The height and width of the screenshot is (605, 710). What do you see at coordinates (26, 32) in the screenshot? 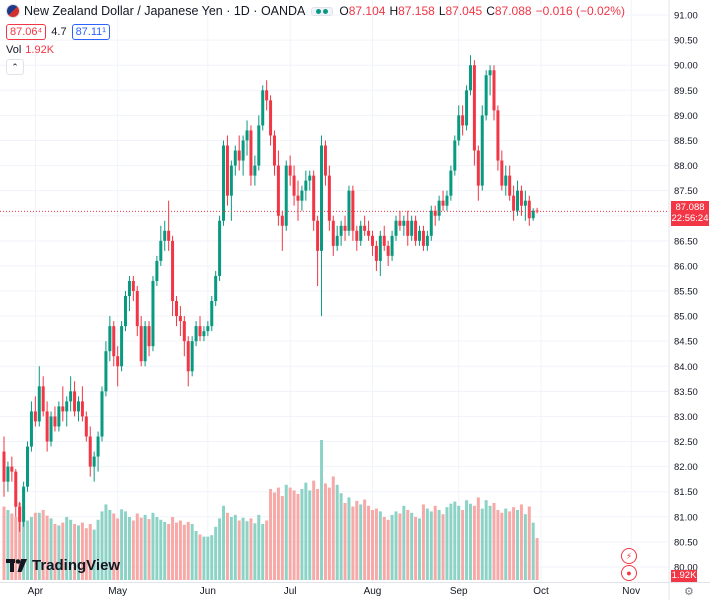
I see `sell-button: 87.06⁴` at bounding box center [26, 32].